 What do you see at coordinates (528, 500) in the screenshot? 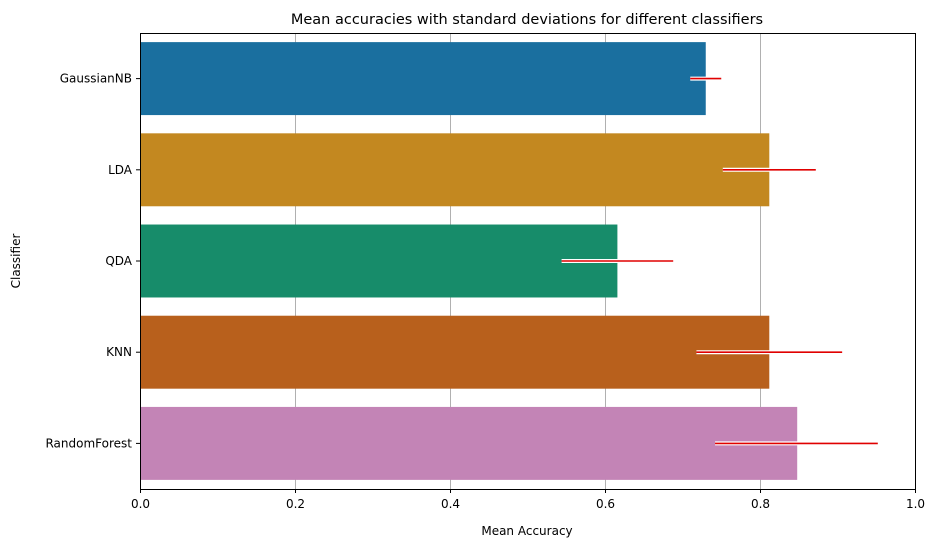
I see `x-axis-ticks: 0.0 0.2 0.4 0.6 0.8 1.0` at bounding box center [528, 500].